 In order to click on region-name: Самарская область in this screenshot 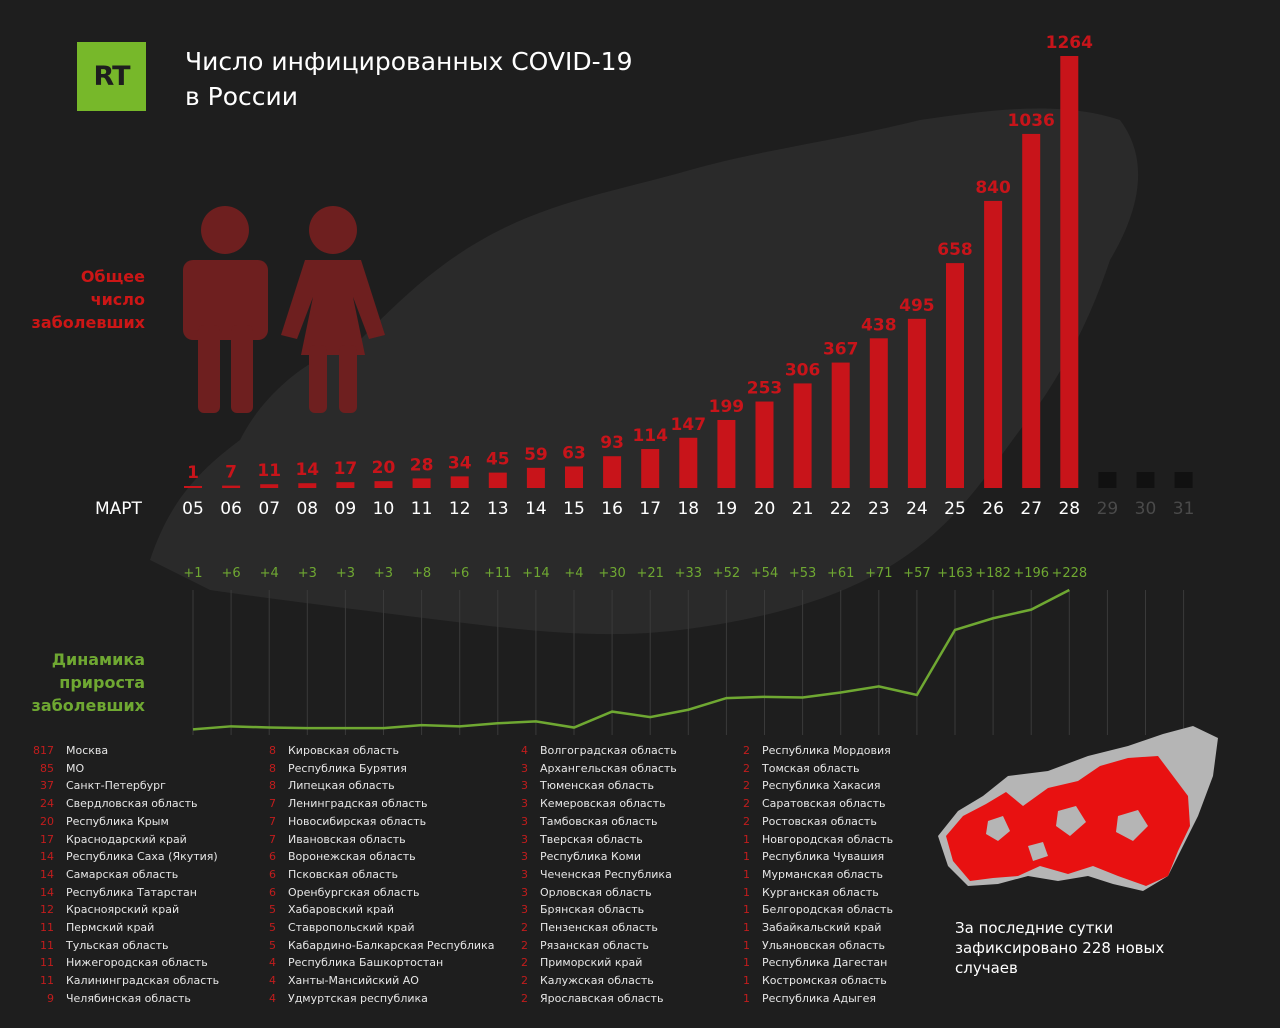, I will do `click(122, 874)`.